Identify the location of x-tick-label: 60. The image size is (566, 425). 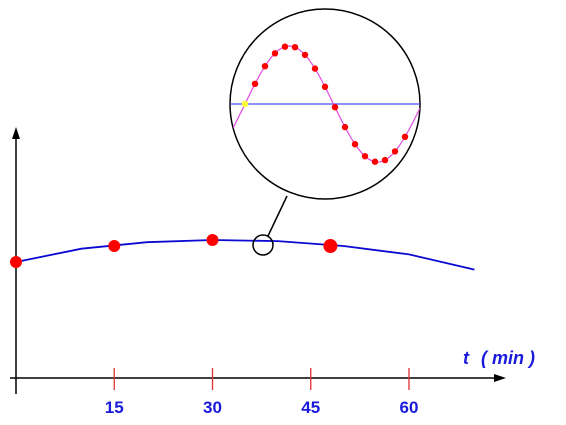
(409, 407).